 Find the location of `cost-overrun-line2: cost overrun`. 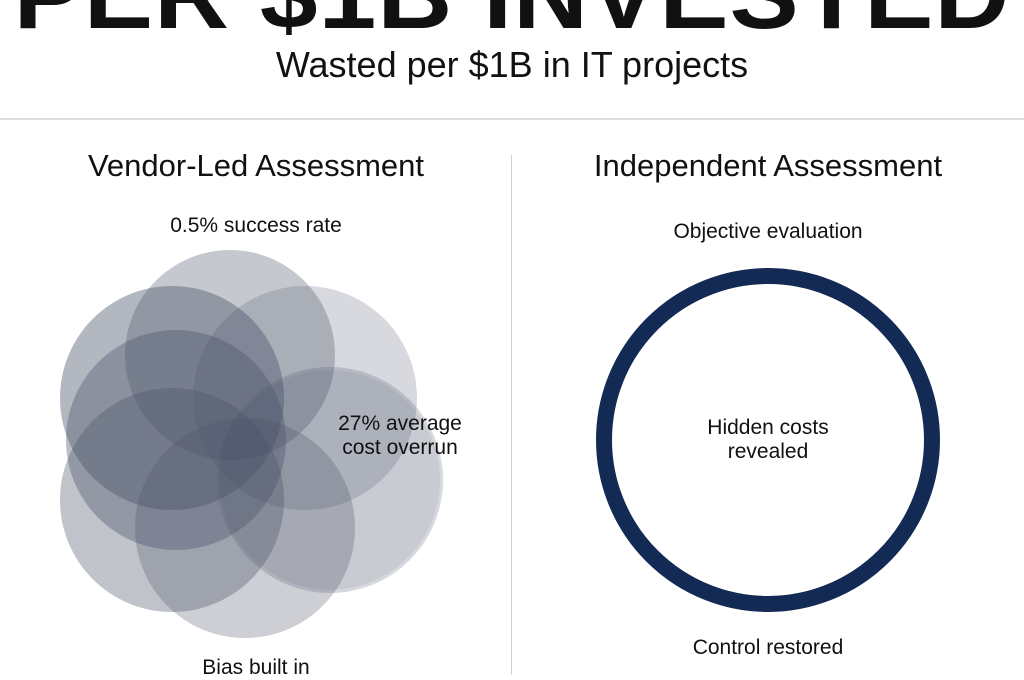

cost-overrun-line2: cost overrun is located at coordinates (400, 447).